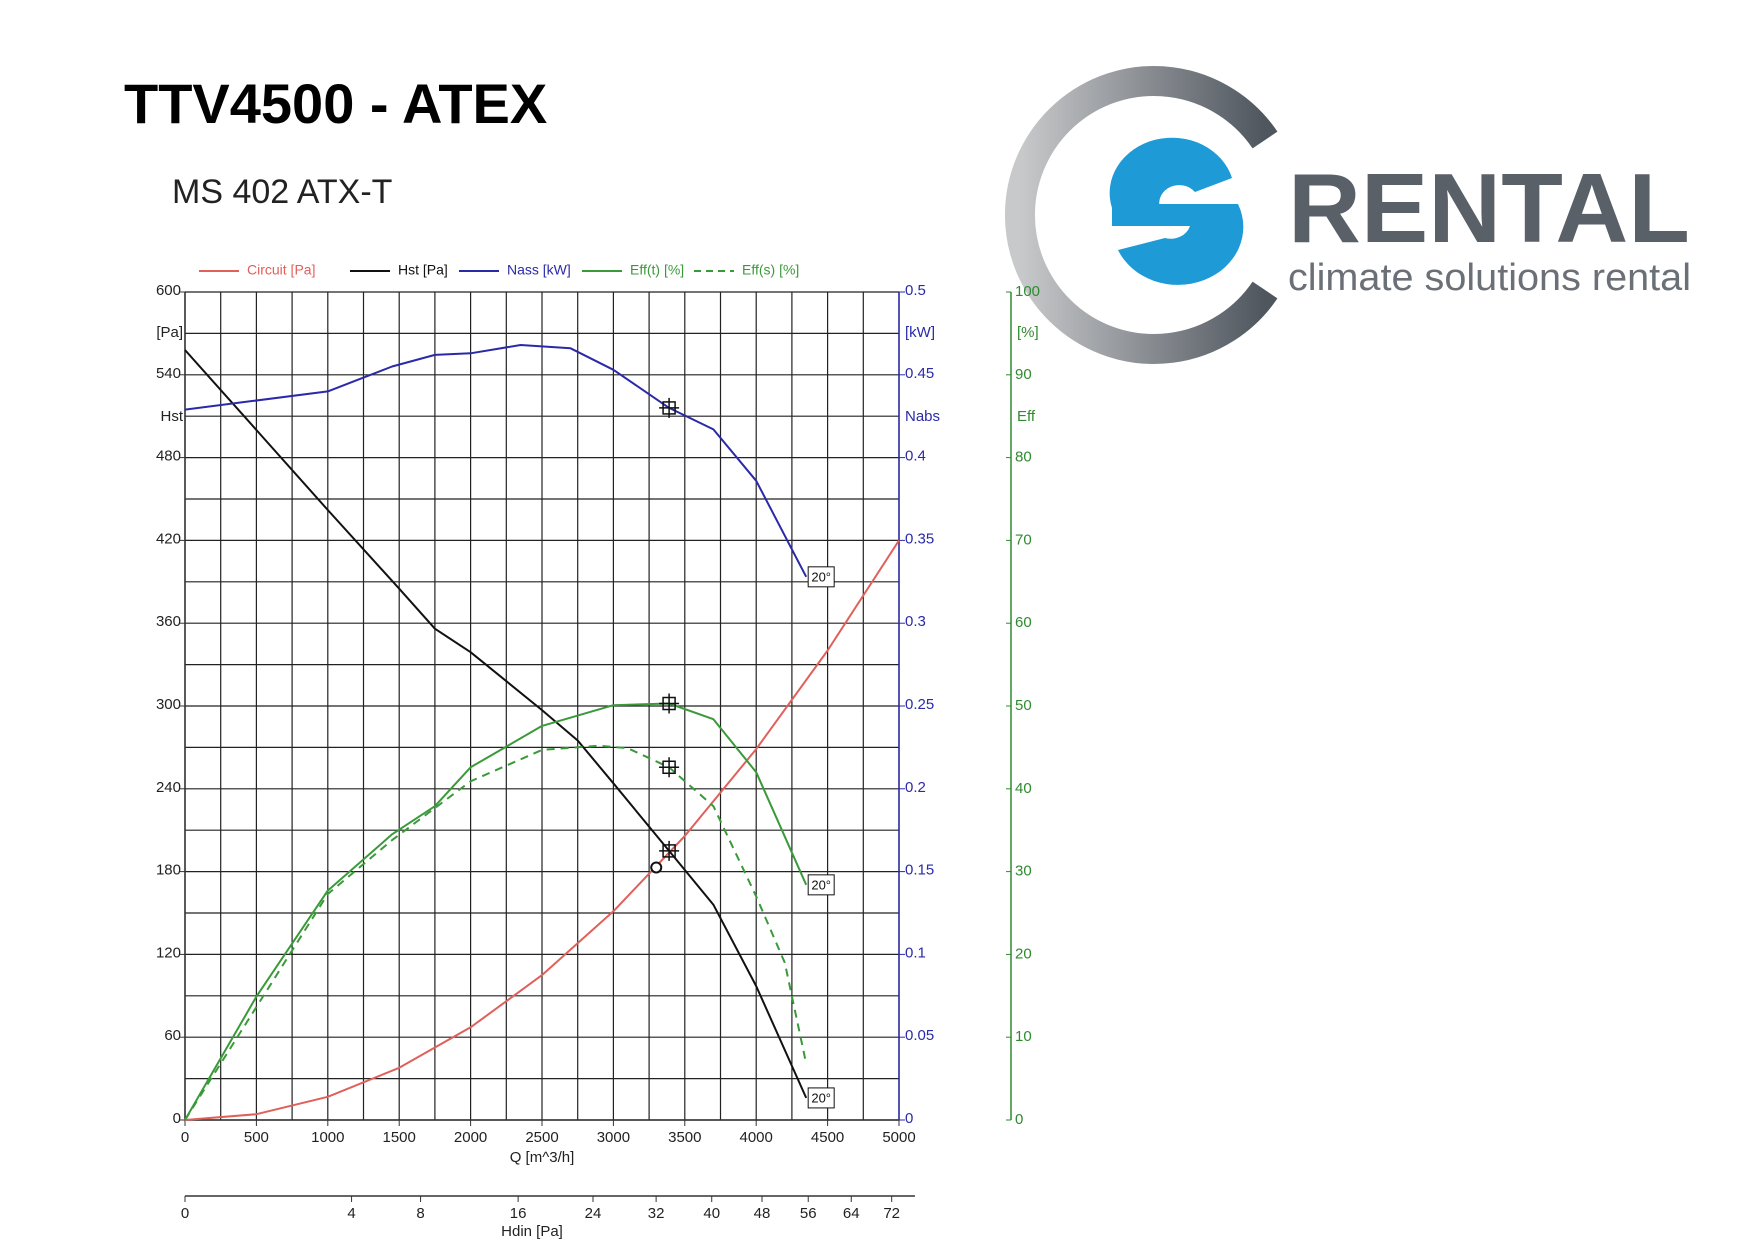 This screenshot has width=1748, height=1240. Describe the element at coordinates (711, 1213) in the screenshot. I see `x2-tick-label: 40` at that location.